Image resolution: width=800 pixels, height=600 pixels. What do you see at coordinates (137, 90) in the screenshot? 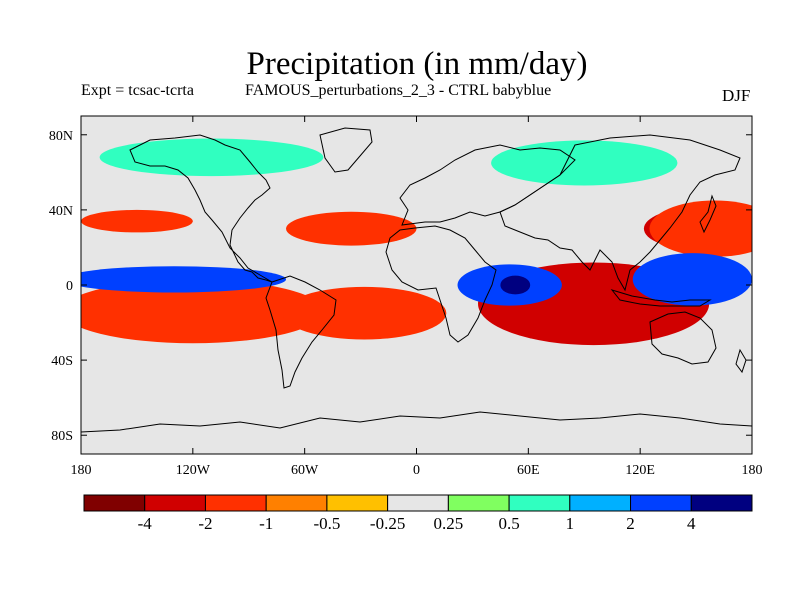
I see `experiment-label: Expt = tcsac-tcrta` at bounding box center [137, 90].